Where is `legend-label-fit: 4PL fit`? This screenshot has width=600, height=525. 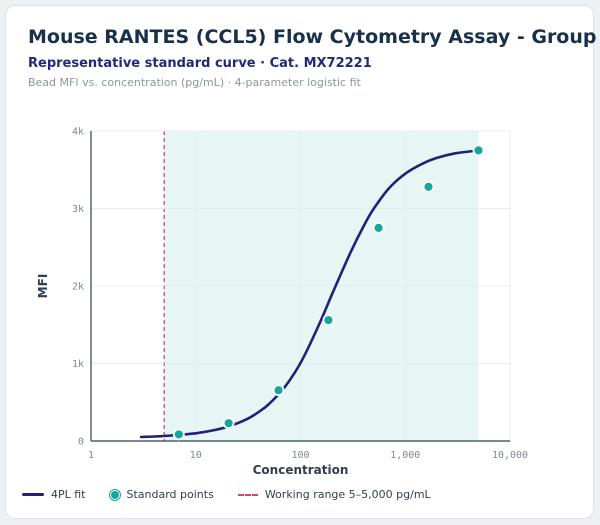 legend-label-fit: 4PL fit is located at coordinates (68, 494).